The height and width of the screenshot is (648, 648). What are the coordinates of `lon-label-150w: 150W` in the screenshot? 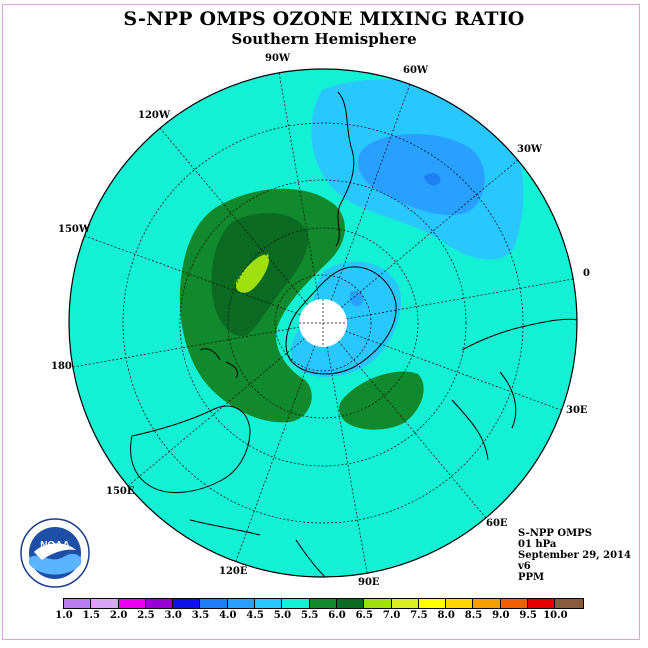 It's located at (74, 229).